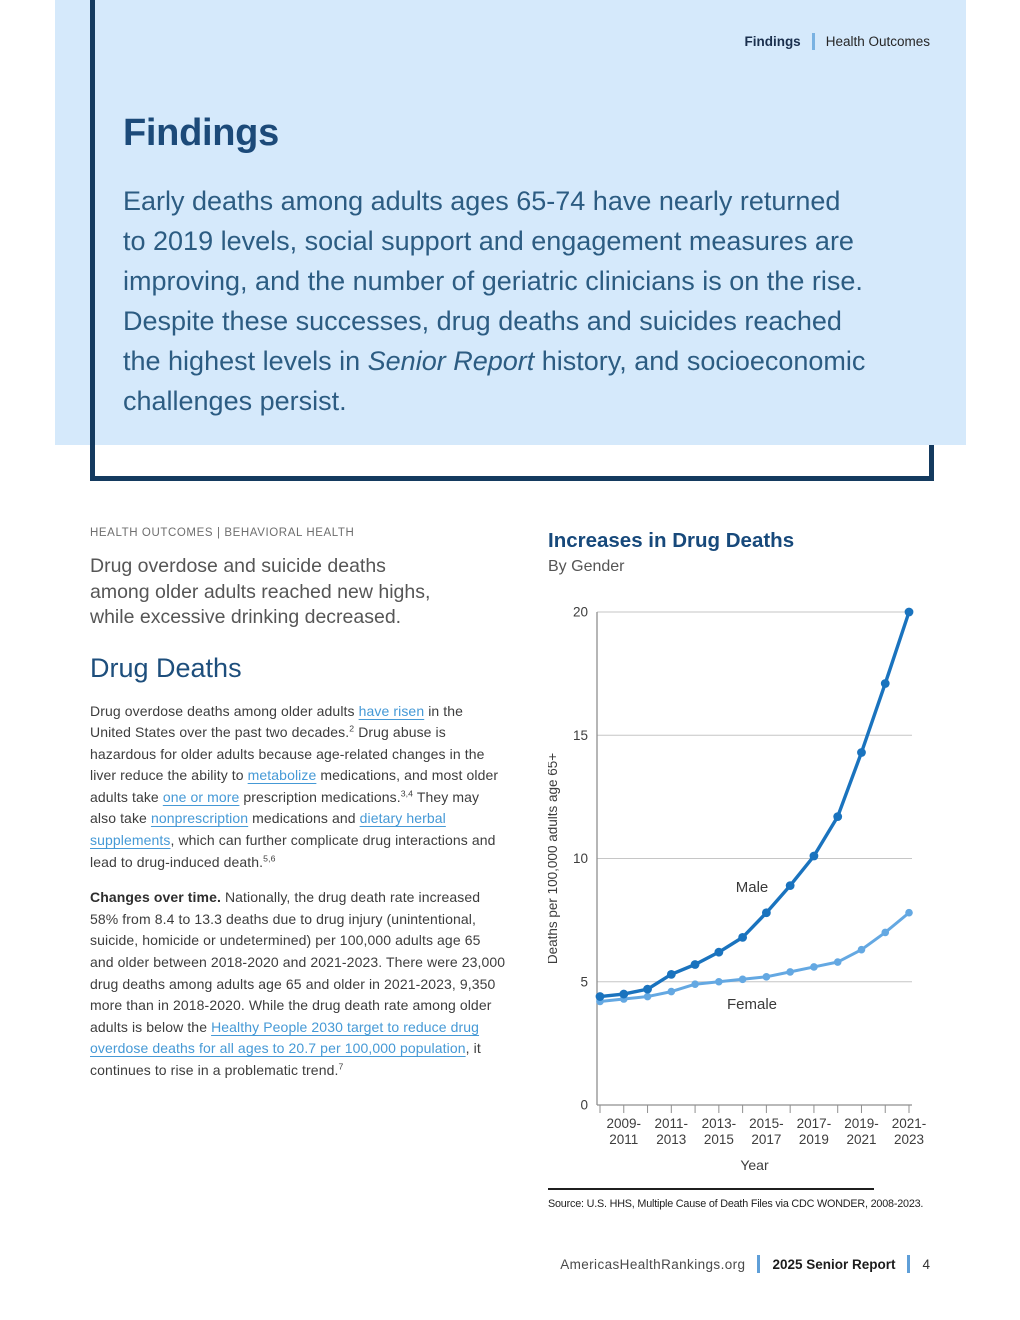 The width and height of the screenshot is (1020, 1320). I want to click on x-tick-label: 2011, so click(623, 1139).